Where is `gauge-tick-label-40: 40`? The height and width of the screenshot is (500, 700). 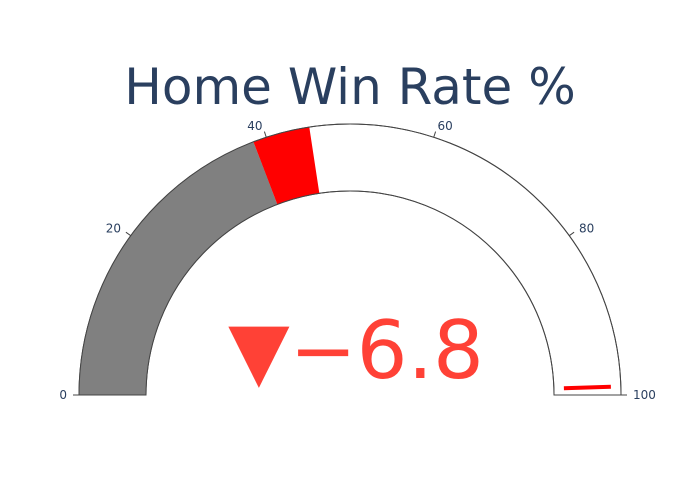
gauge-tick-label-40: 40 is located at coordinates (254, 126).